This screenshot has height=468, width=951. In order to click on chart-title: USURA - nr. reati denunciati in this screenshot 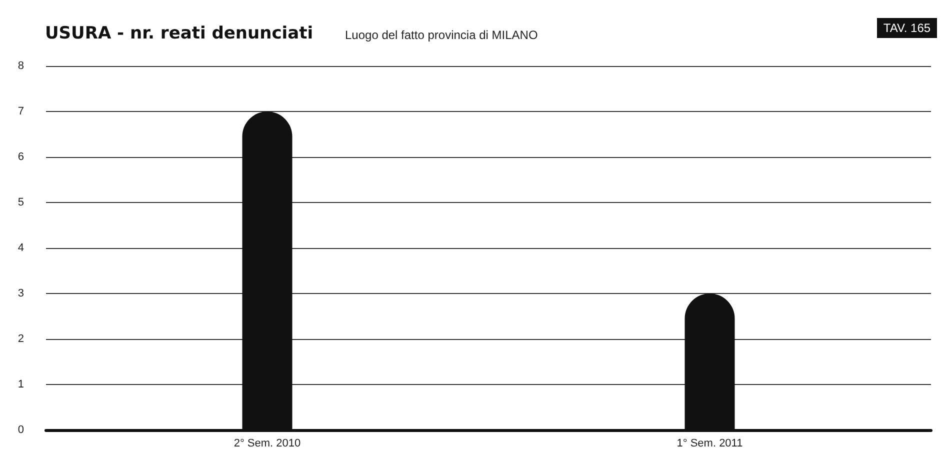, I will do `click(179, 34)`.